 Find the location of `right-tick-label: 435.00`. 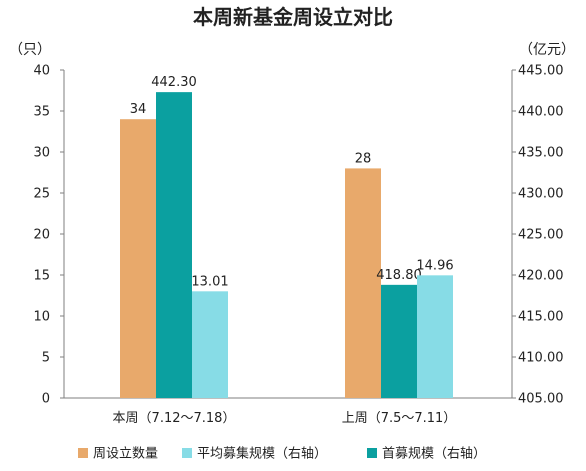

right-tick-label: 435.00 is located at coordinates (541, 153).